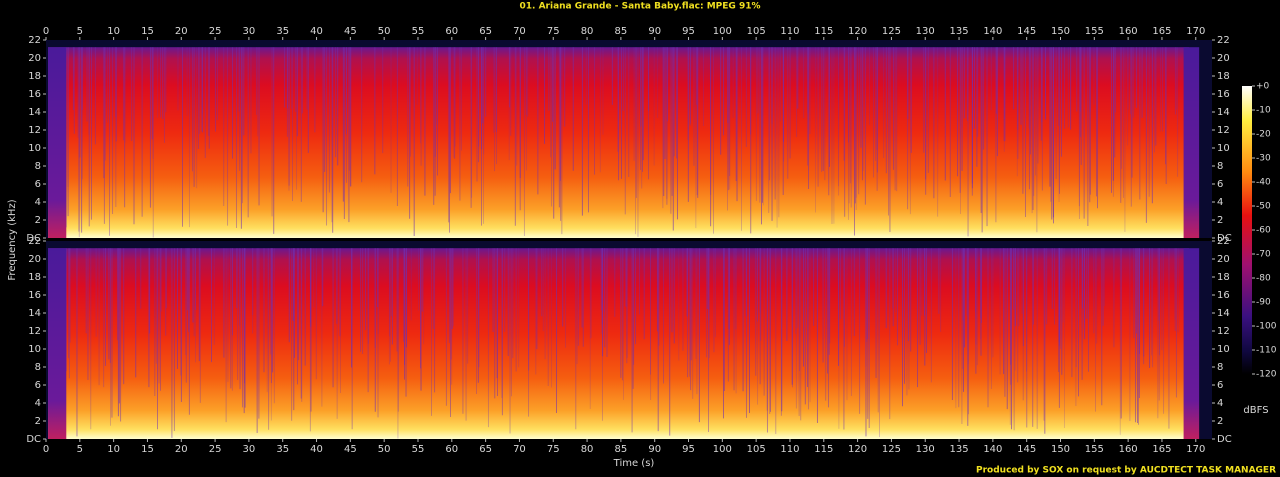 The width and height of the screenshot is (1280, 477). What do you see at coordinates (1263, 183) in the screenshot?
I see `colorbar-tick-label: -40` at bounding box center [1263, 183].